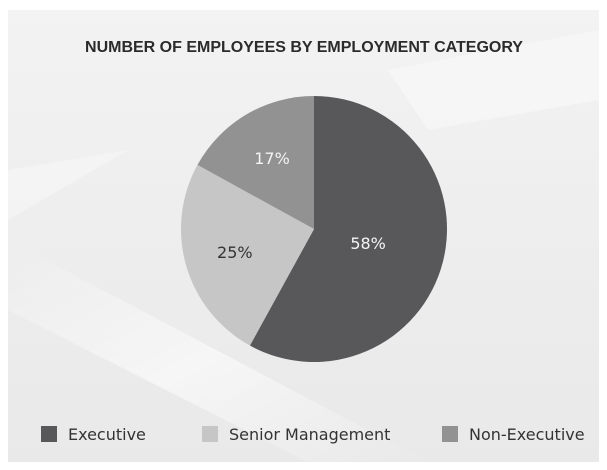 Image resolution: width=607 pixels, height=470 pixels. What do you see at coordinates (368, 243) in the screenshot?
I see `pie-slice-value-label: 58%` at bounding box center [368, 243].